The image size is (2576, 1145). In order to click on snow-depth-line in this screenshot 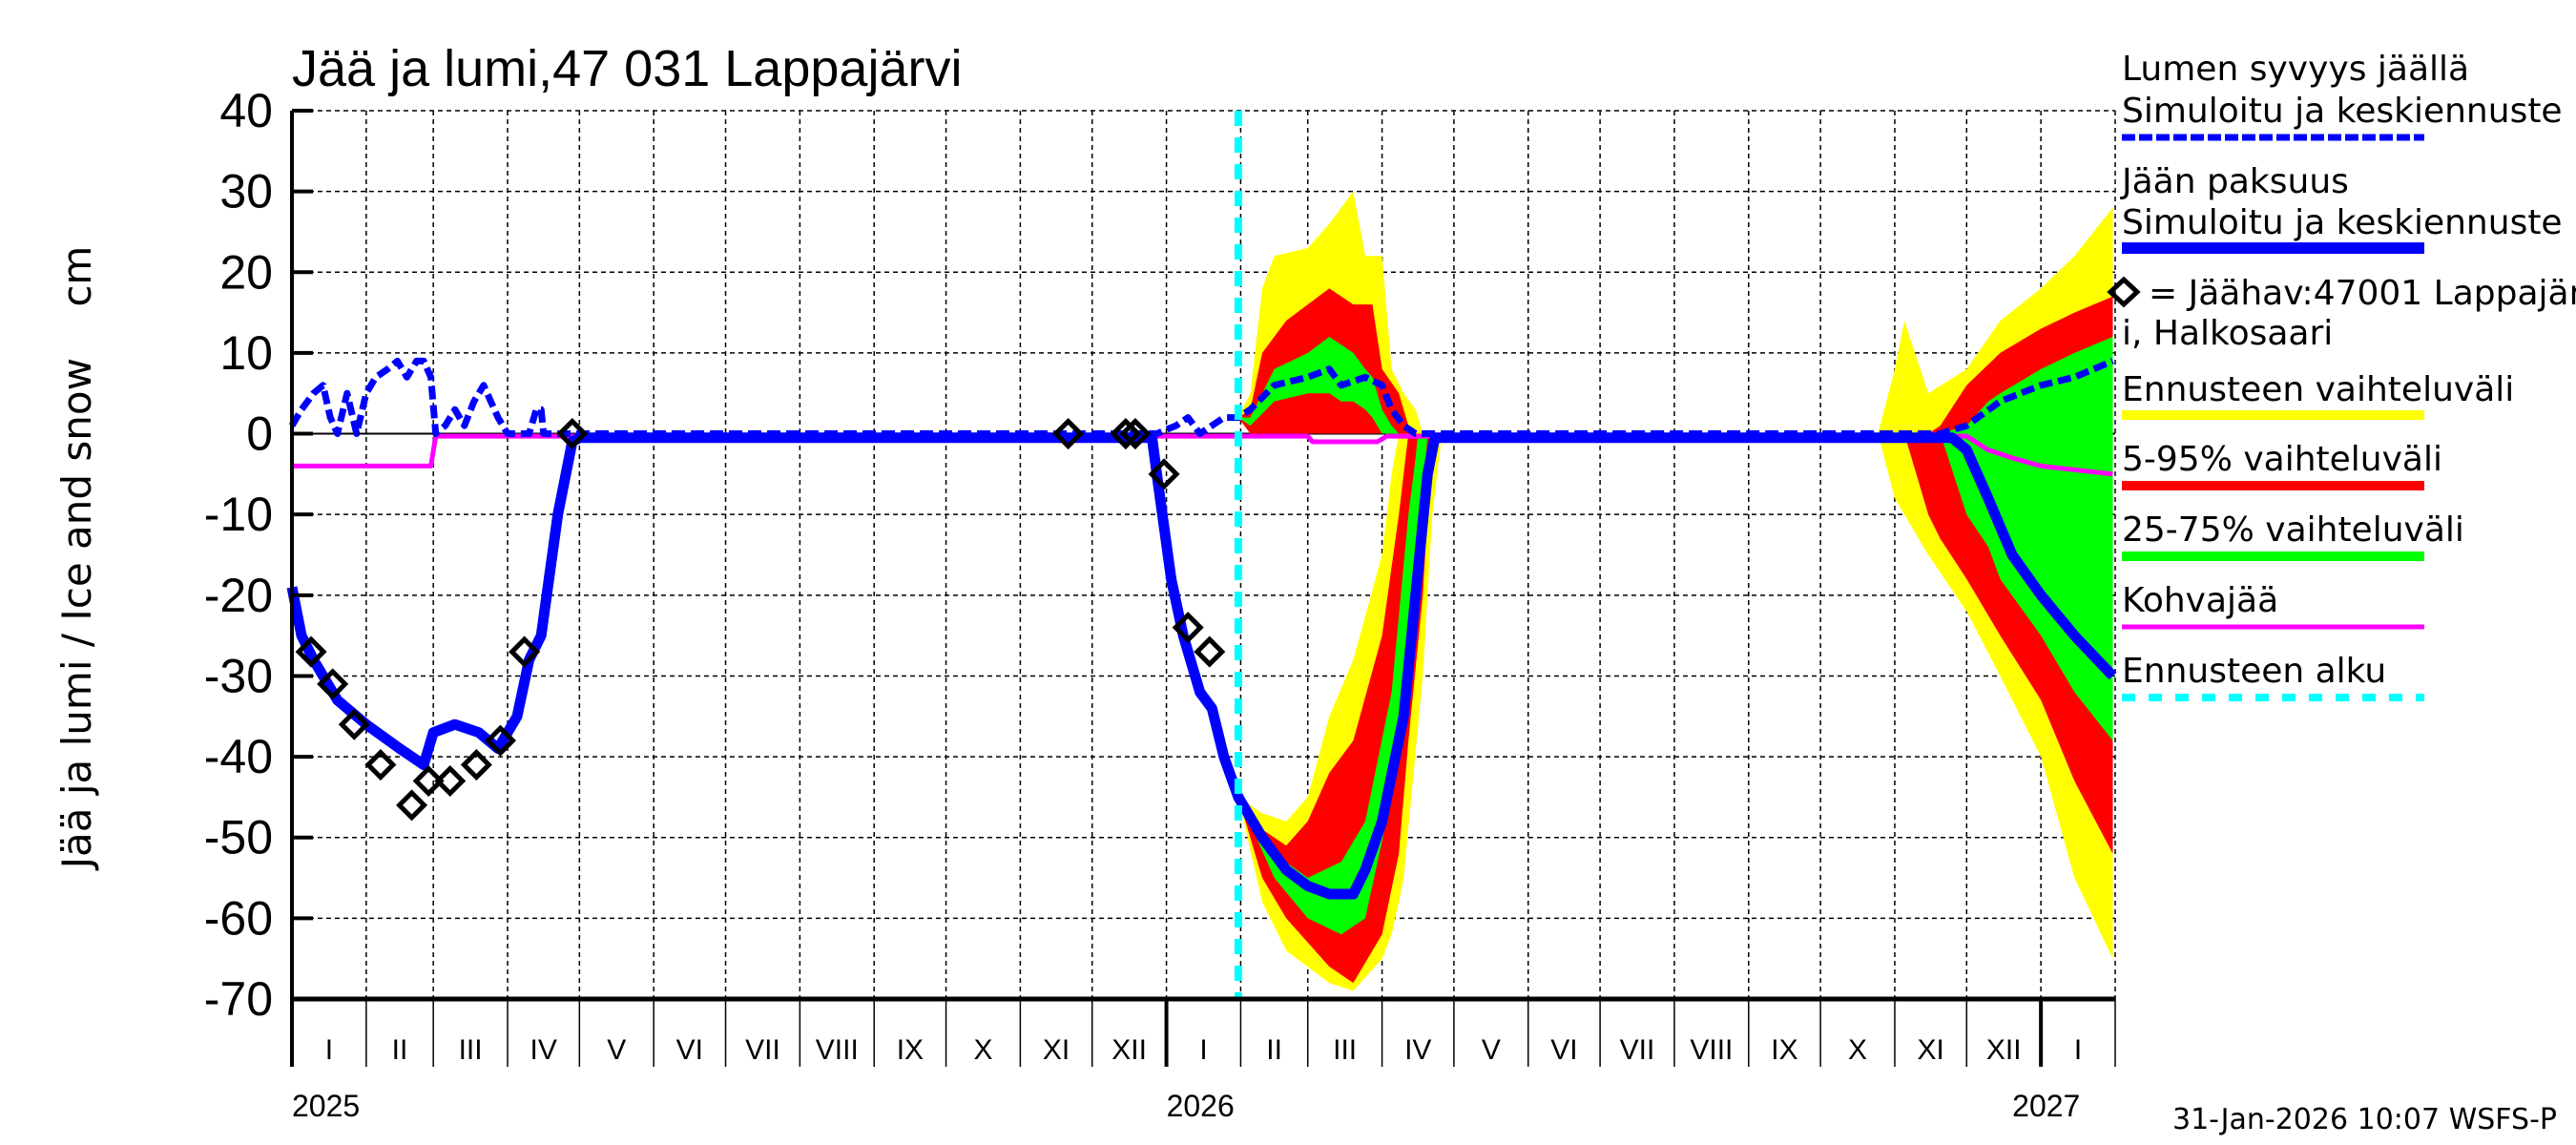, I will do `click(1201, 397)`.